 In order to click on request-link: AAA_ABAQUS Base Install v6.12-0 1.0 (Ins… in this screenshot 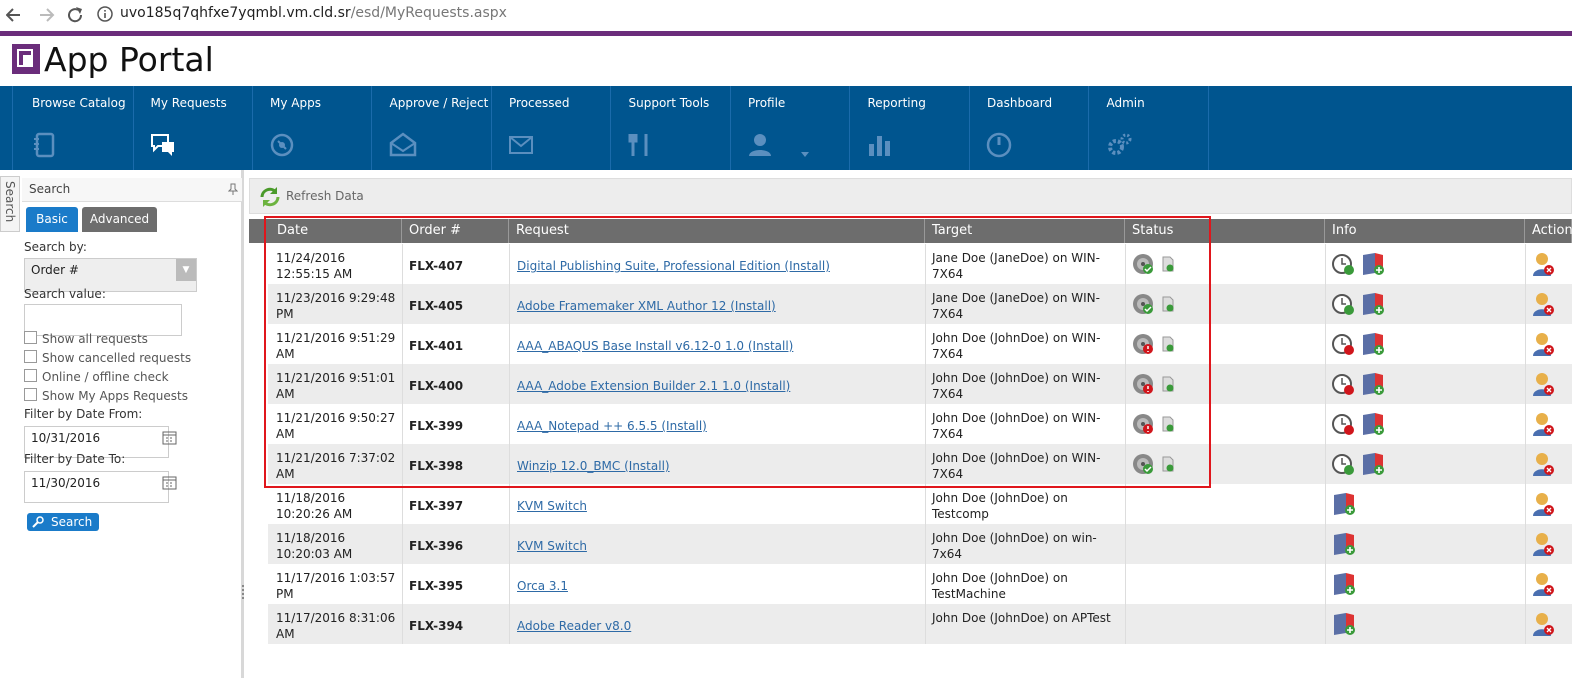, I will do `click(655, 346)`.